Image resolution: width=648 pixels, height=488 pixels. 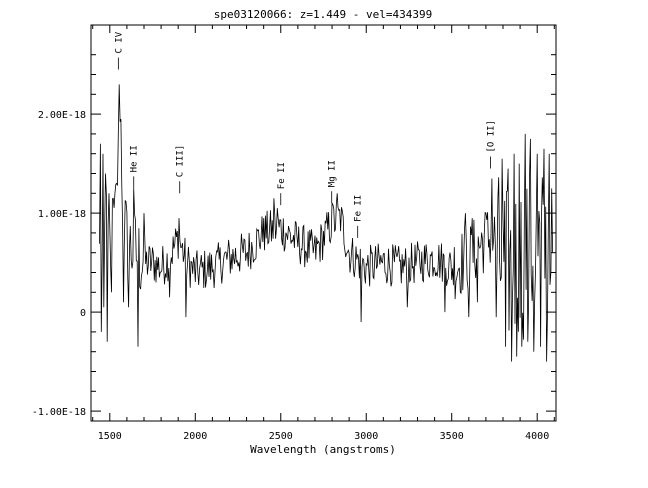 What do you see at coordinates (195, 436) in the screenshot?
I see `x-tick-label: 2000` at bounding box center [195, 436].